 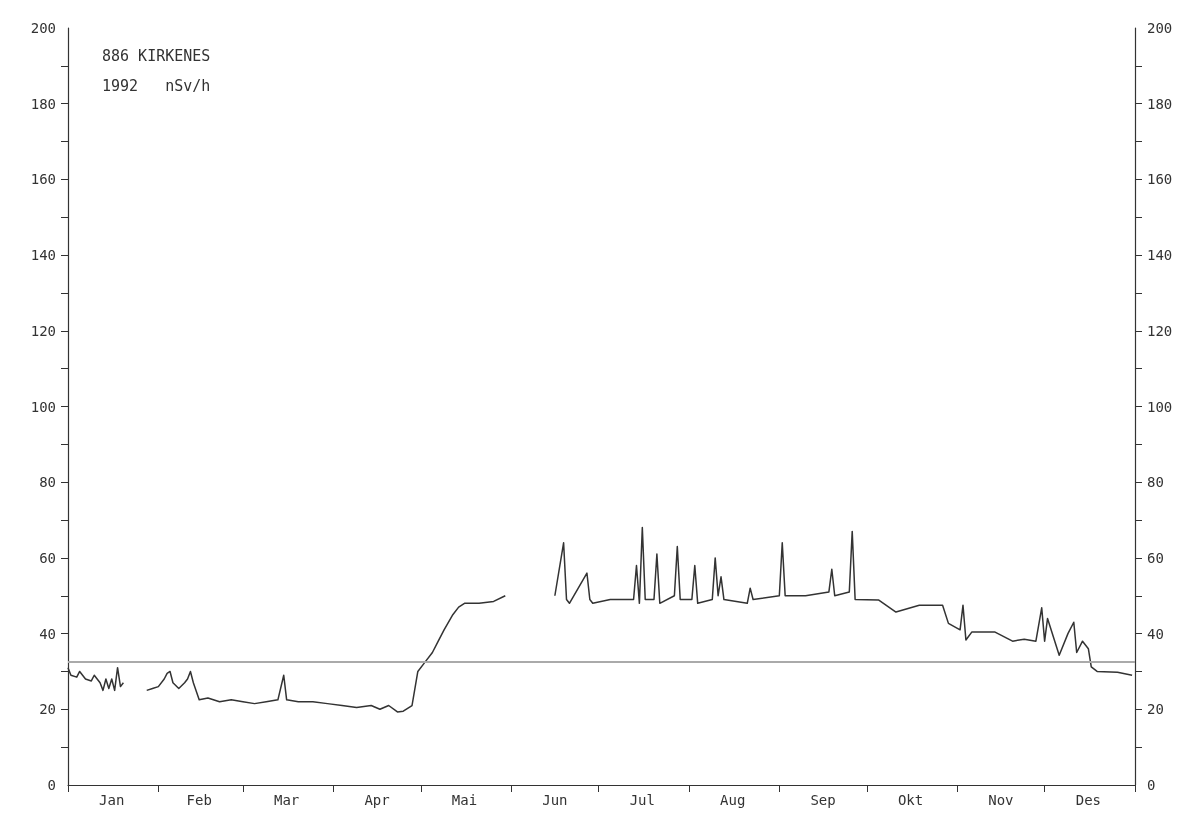 What do you see at coordinates (642, 800) in the screenshot?
I see `x-tick-label: Jul` at bounding box center [642, 800].